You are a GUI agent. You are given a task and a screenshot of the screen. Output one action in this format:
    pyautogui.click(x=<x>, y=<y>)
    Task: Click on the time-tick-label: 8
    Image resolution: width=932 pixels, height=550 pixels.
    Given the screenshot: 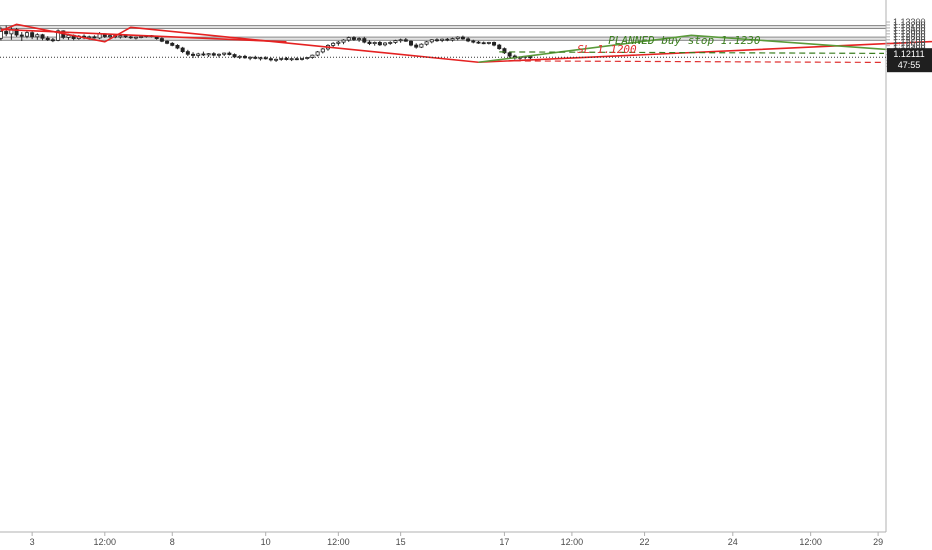 What is the action you would take?
    pyautogui.click(x=172, y=542)
    